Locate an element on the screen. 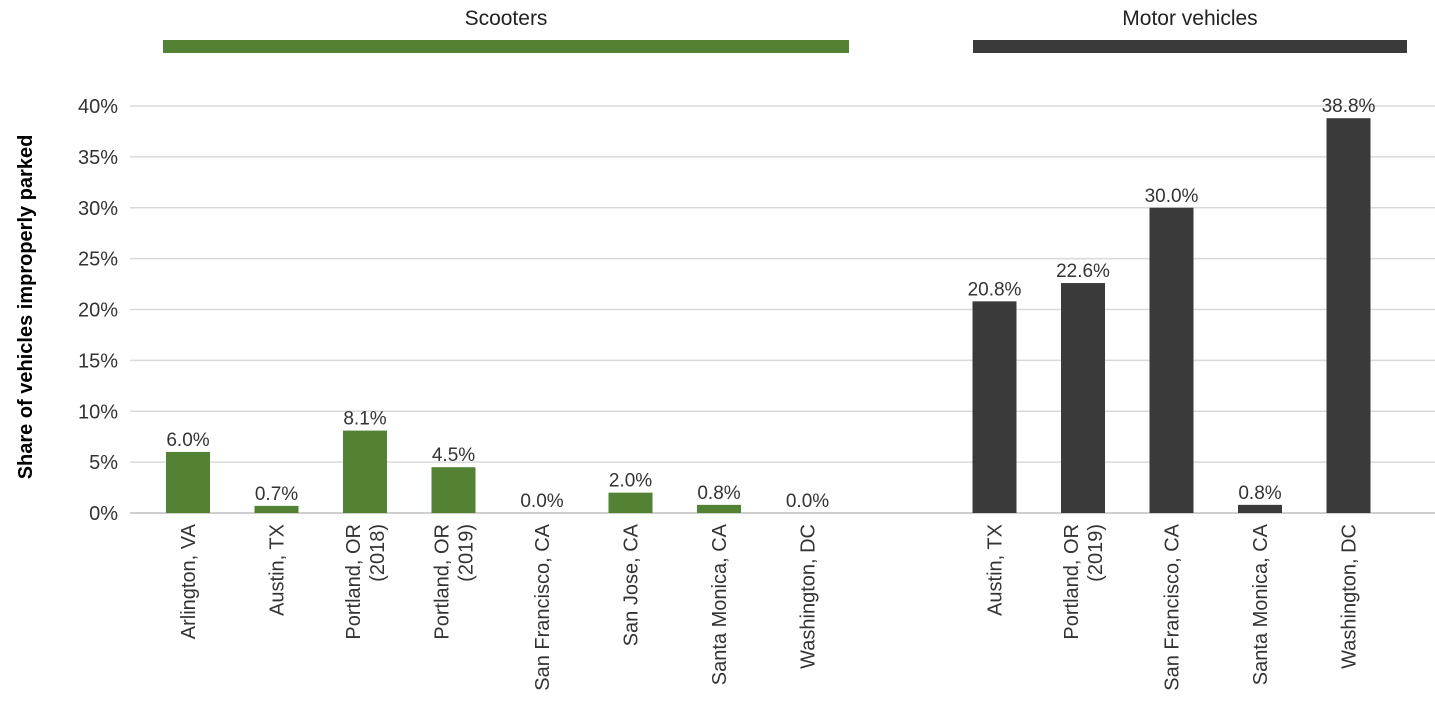 The height and width of the screenshot is (716, 1435). x-tick-line: Arlington, VA is located at coordinates (189, 581).